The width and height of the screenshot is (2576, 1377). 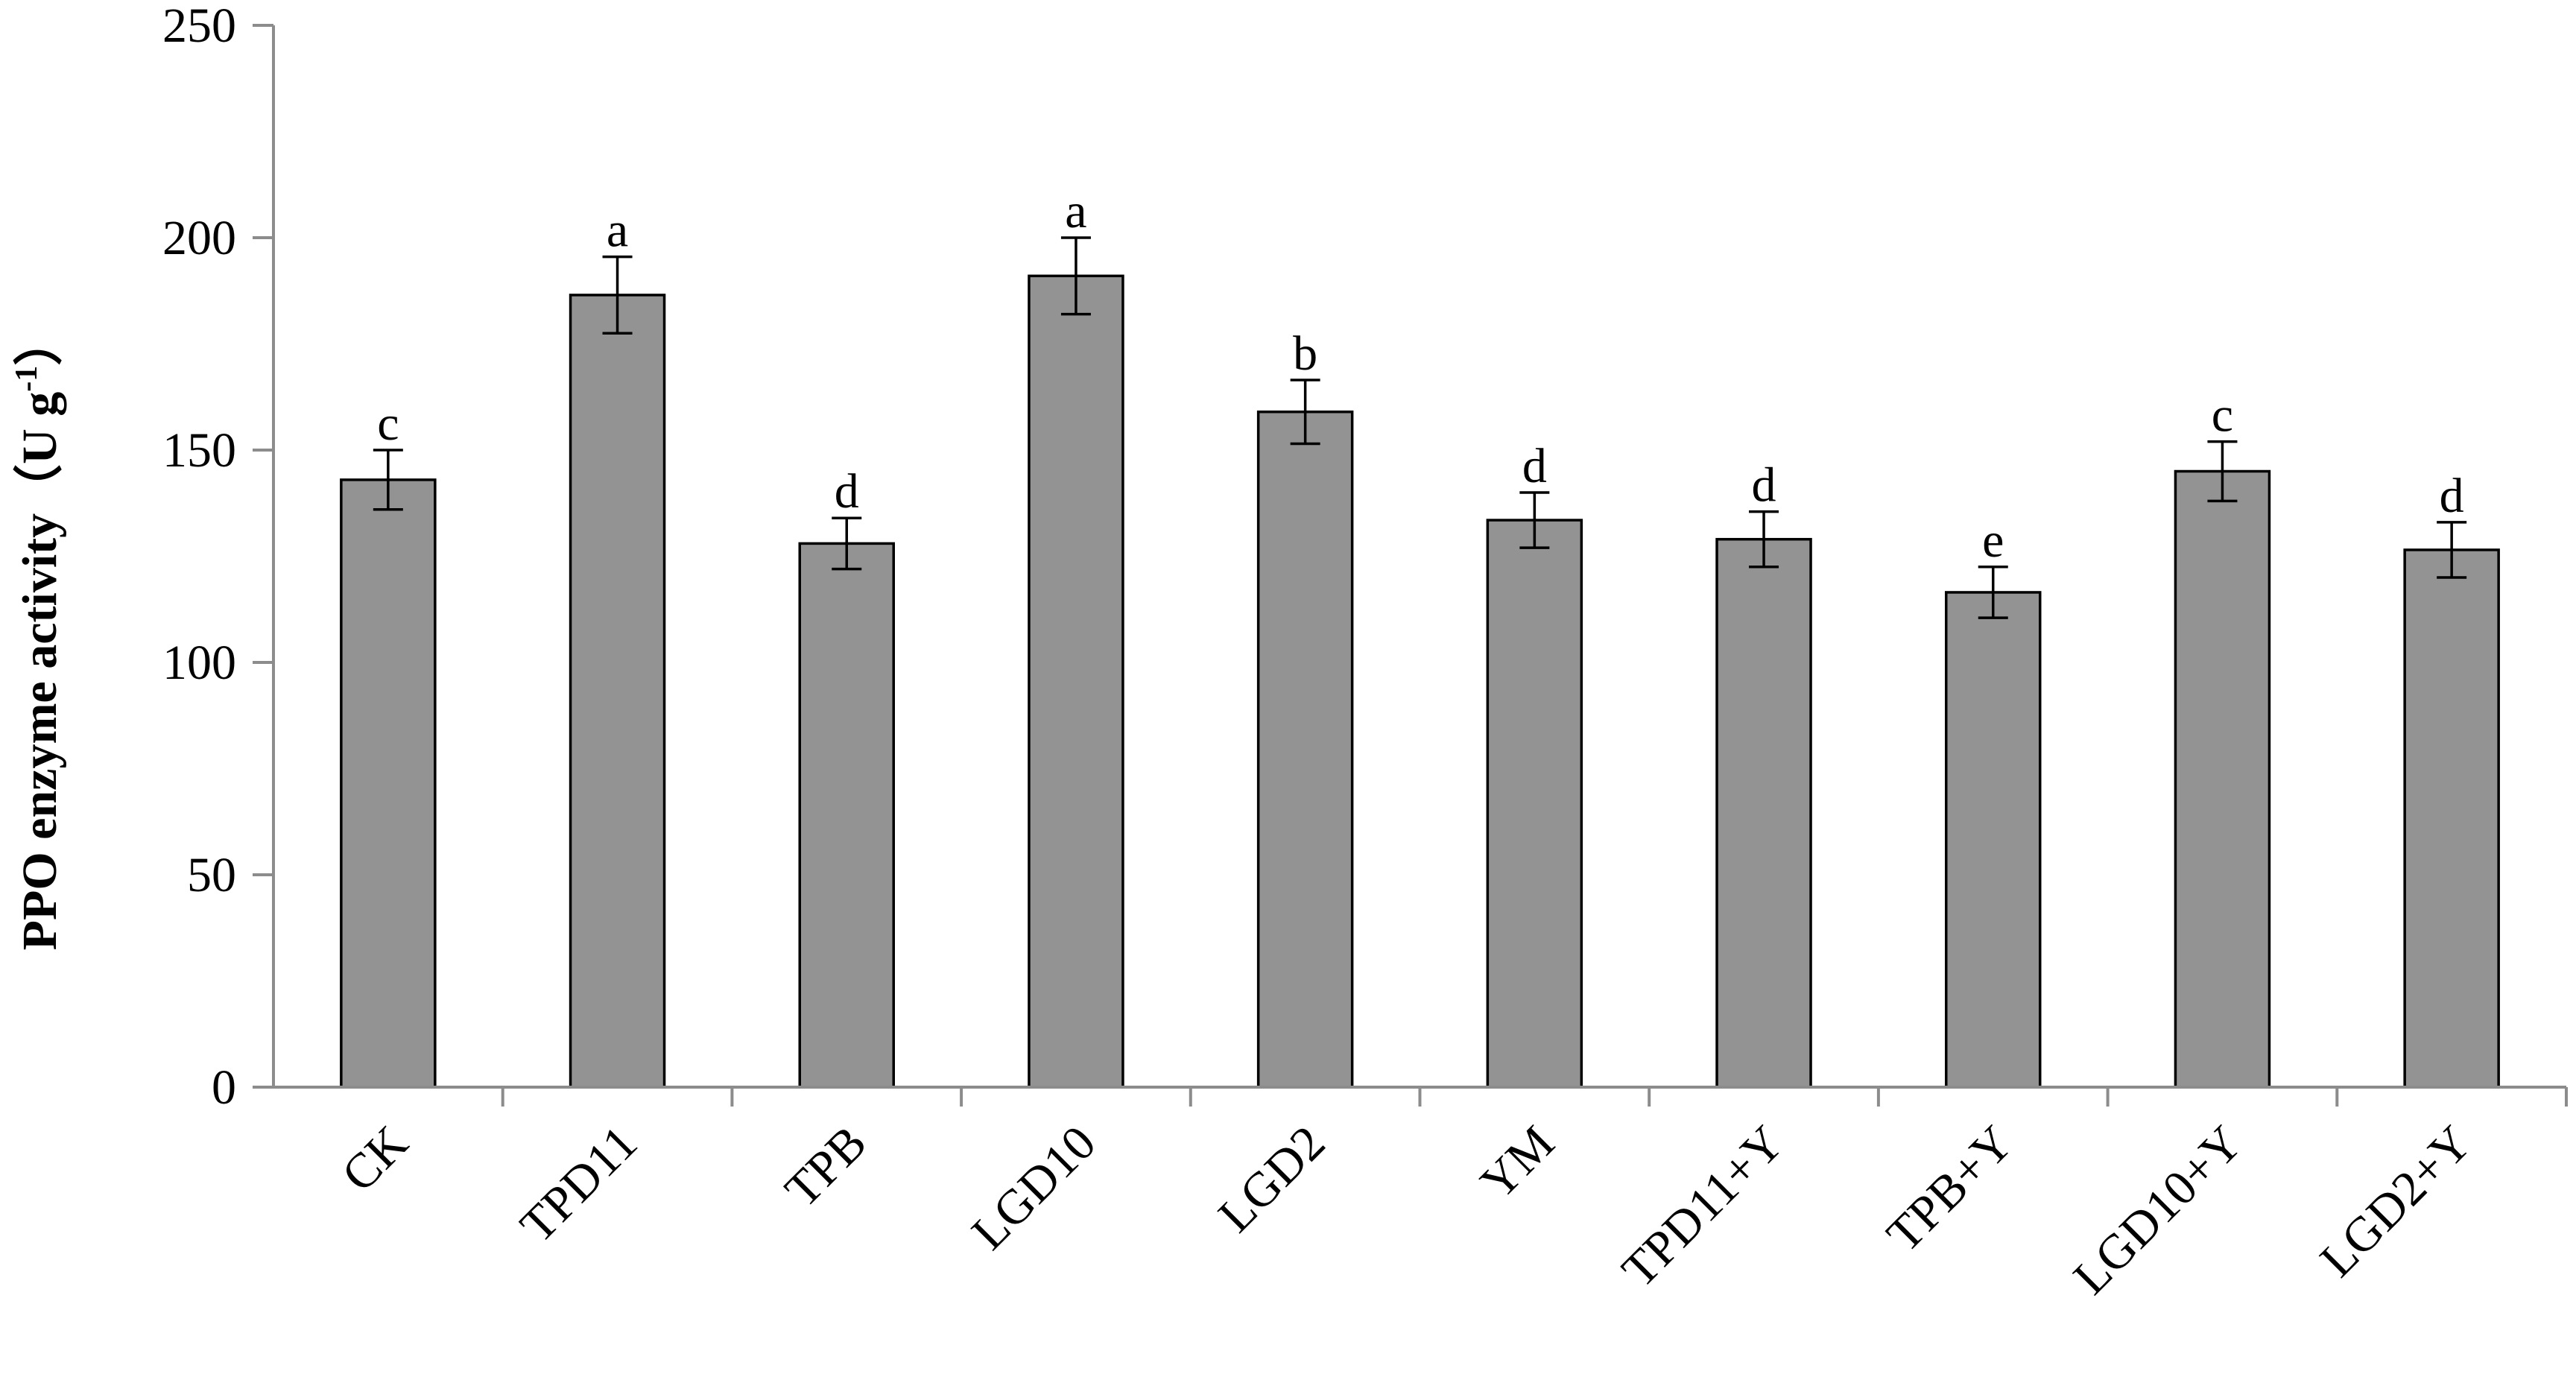 What do you see at coordinates (27, 379) in the screenshot?
I see `y-axis-title-superscript: -1` at bounding box center [27, 379].